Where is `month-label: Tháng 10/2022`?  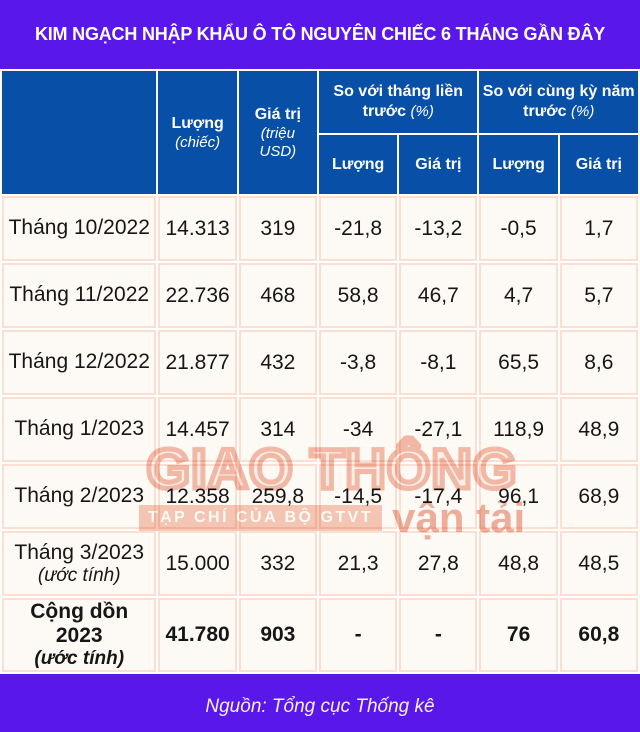
month-label: Tháng 10/2022 is located at coordinates (79, 228).